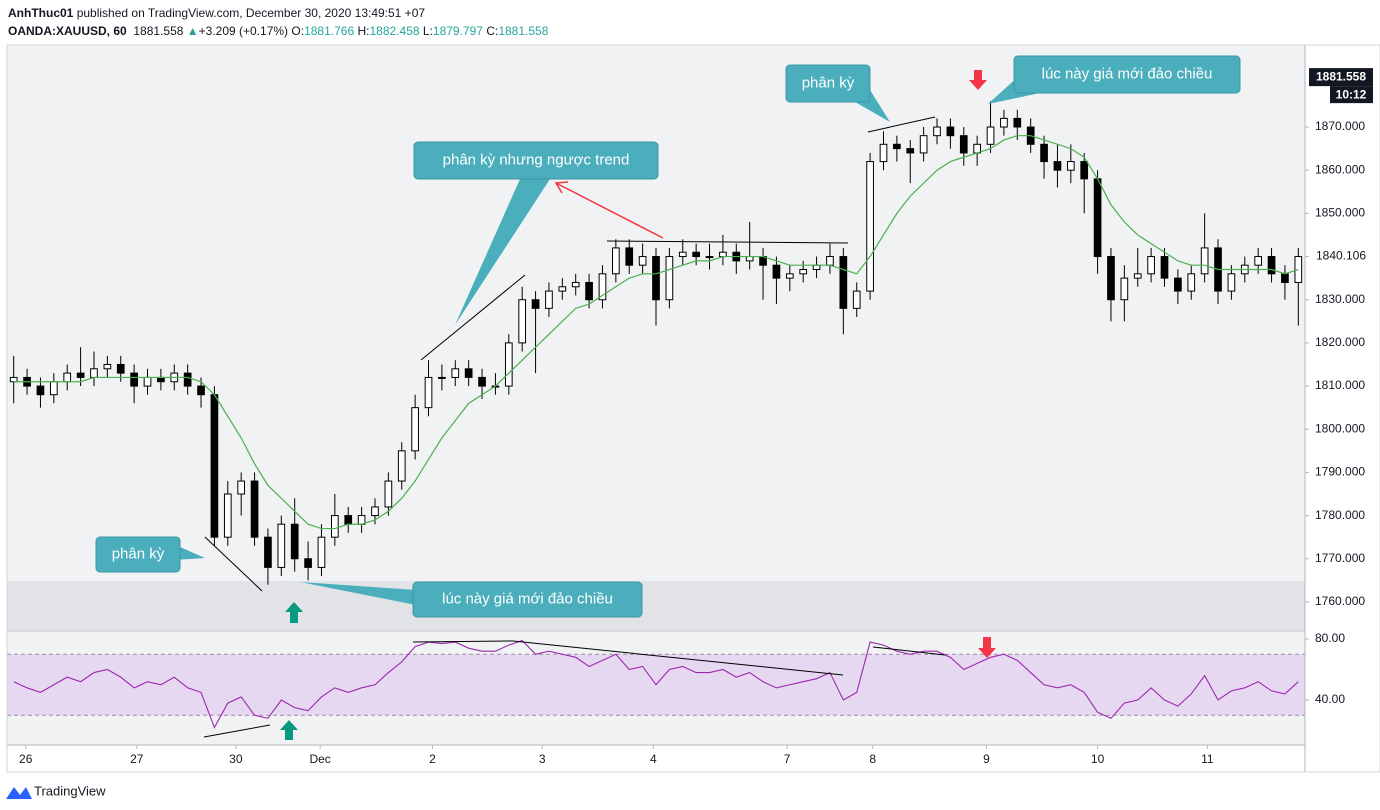 Image resolution: width=1380 pixels, height=810 pixels. Describe the element at coordinates (1341, 77) in the screenshot. I see `price-tag` at that location.